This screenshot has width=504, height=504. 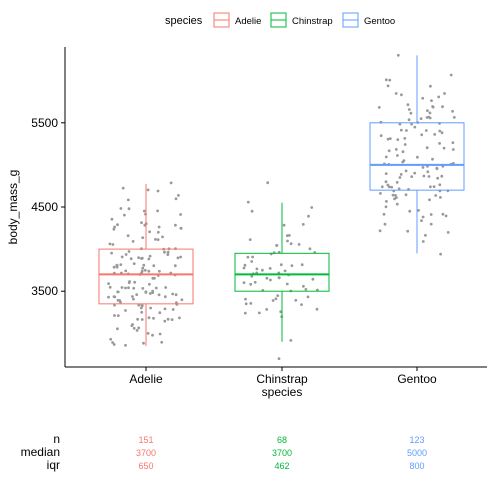 What do you see at coordinates (44, 291) in the screenshot?
I see `y-tick-label-3500: 3500` at bounding box center [44, 291].